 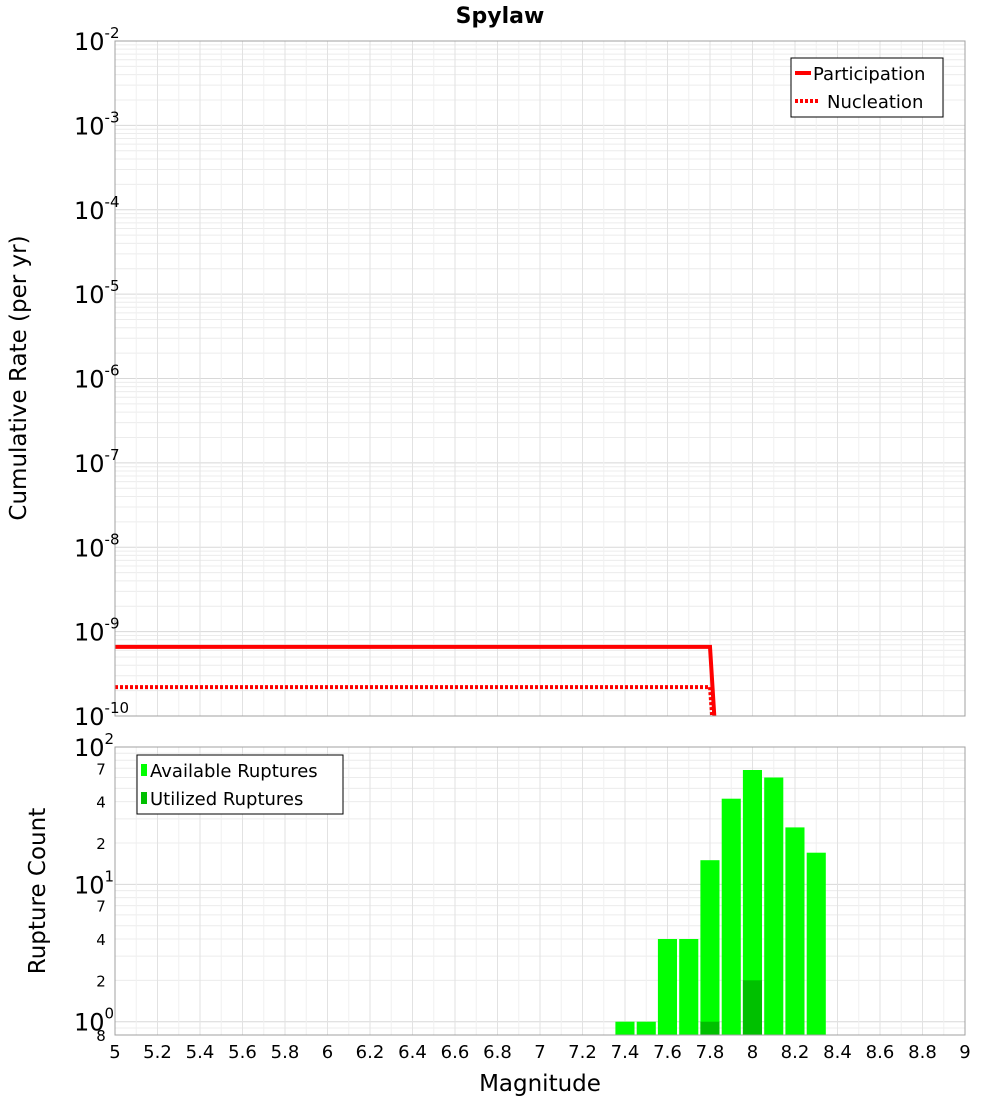 What do you see at coordinates (101, 1036) in the screenshot?
I see `bottom-y-minor-tick-label: 8` at bounding box center [101, 1036].